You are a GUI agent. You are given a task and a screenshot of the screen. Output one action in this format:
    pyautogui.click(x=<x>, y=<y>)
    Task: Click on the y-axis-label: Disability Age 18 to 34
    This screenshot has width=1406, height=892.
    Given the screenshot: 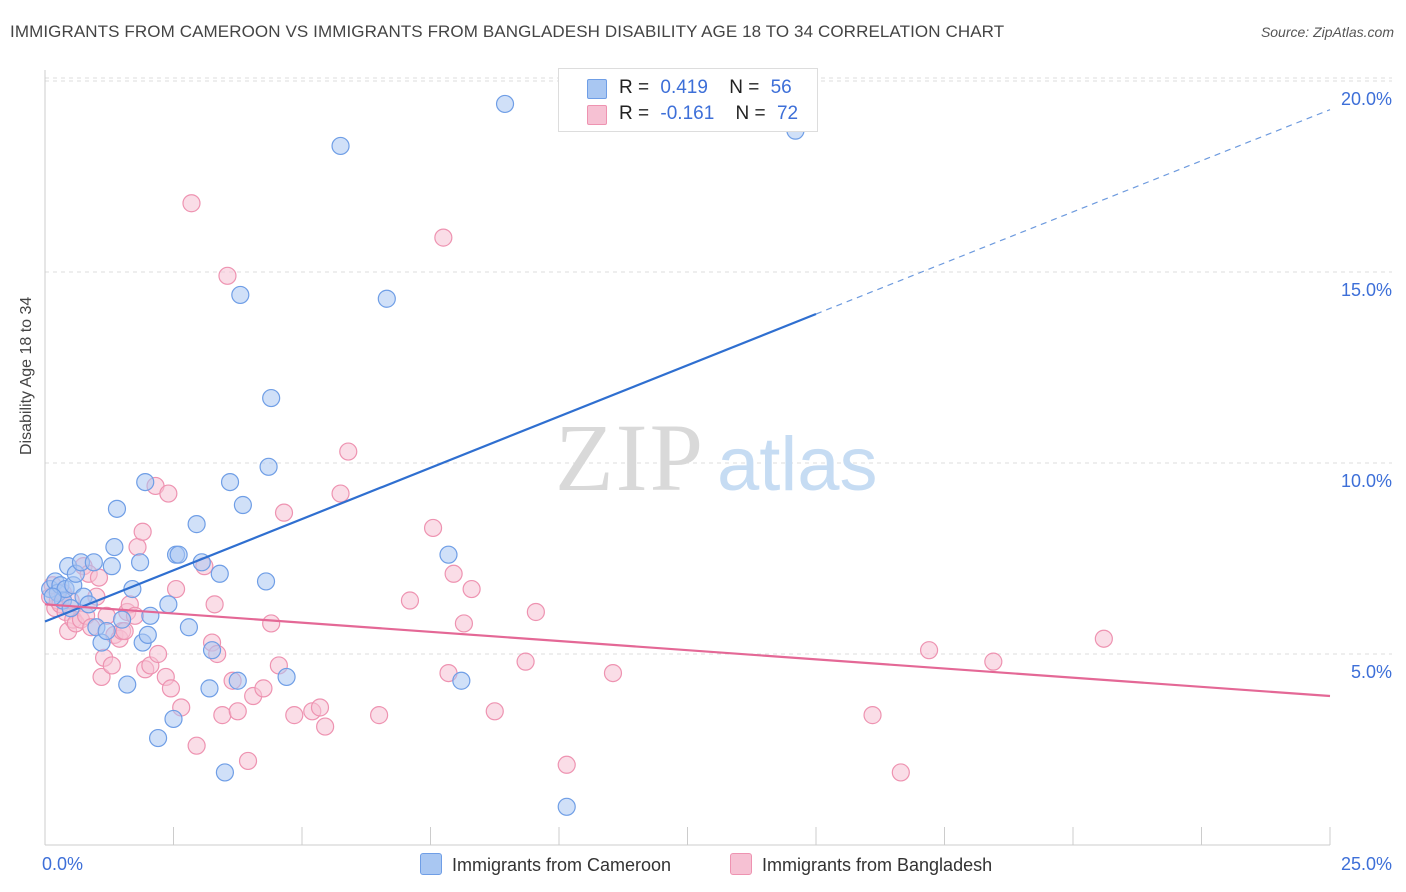 What is the action you would take?
    pyautogui.click(x=26, y=375)
    